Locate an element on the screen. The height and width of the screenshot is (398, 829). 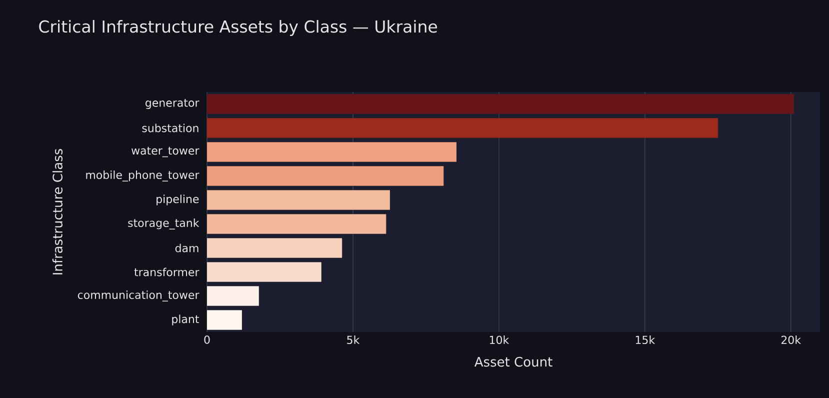
y-tick-label: water_tower is located at coordinates (166, 152).